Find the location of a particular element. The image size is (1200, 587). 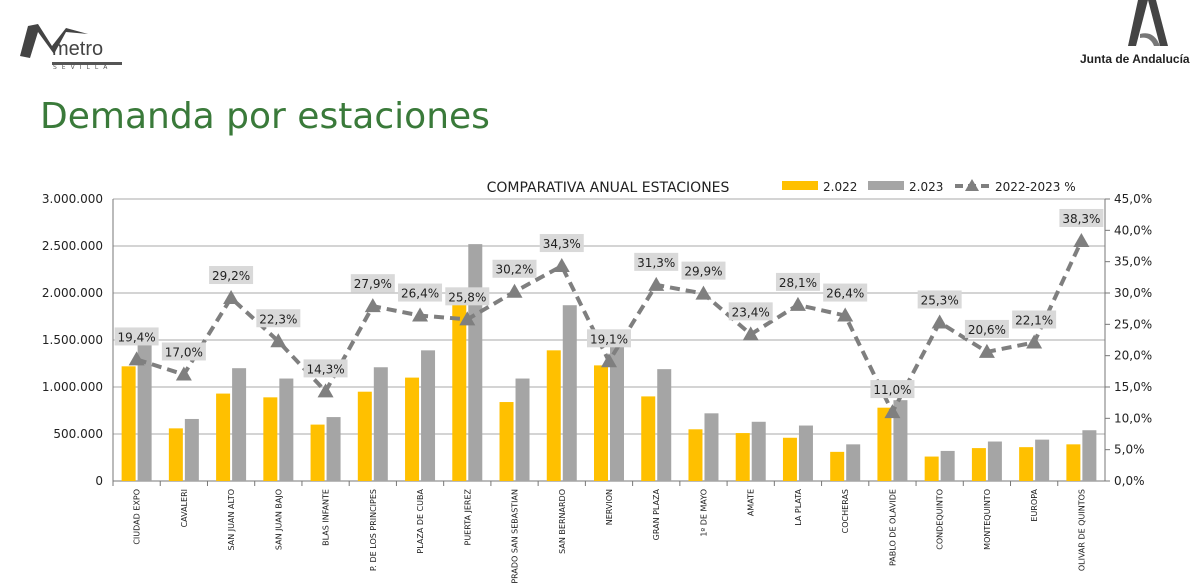

data-label: 38,3% is located at coordinates (1081, 219).